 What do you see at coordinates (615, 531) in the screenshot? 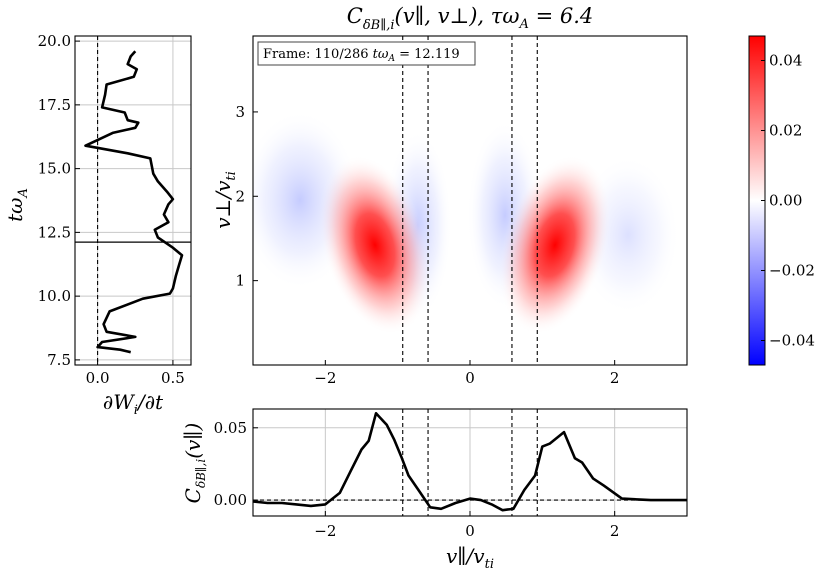
I see `bottom-xtick-label: 2` at bounding box center [615, 531].